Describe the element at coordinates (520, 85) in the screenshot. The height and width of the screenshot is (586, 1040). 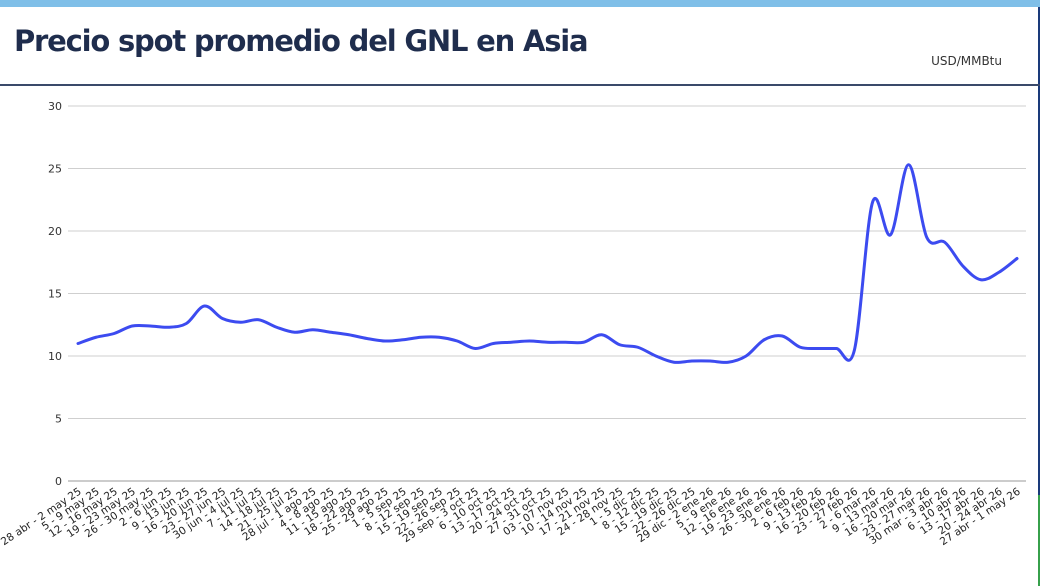
I see `title-divider` at that location.